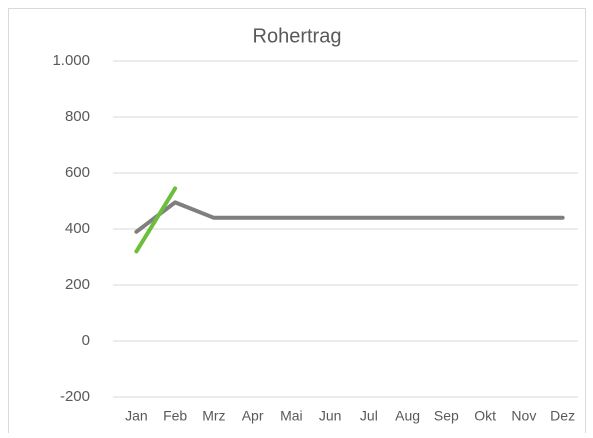 The height and width of the screenshot is (438, 593). Describe the element at coordinates (77, 172) in the screenshot. I see `y-tick-label: 600` at that location.